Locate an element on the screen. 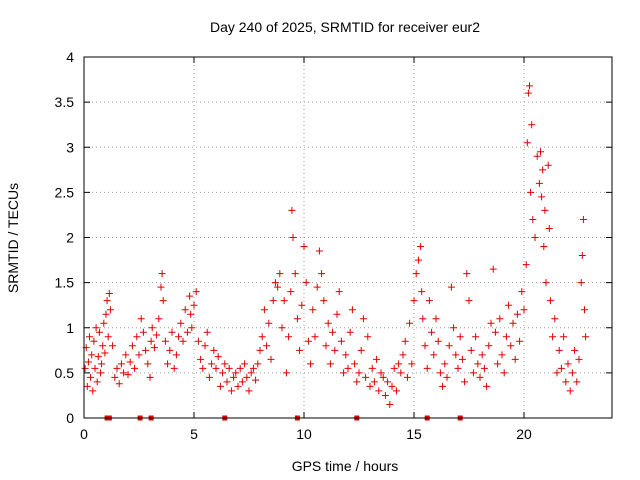 Image resolution: width=640 pixels, height=480 pixels. y-tick-label: 2.5 is located at coordinates (65, 192).